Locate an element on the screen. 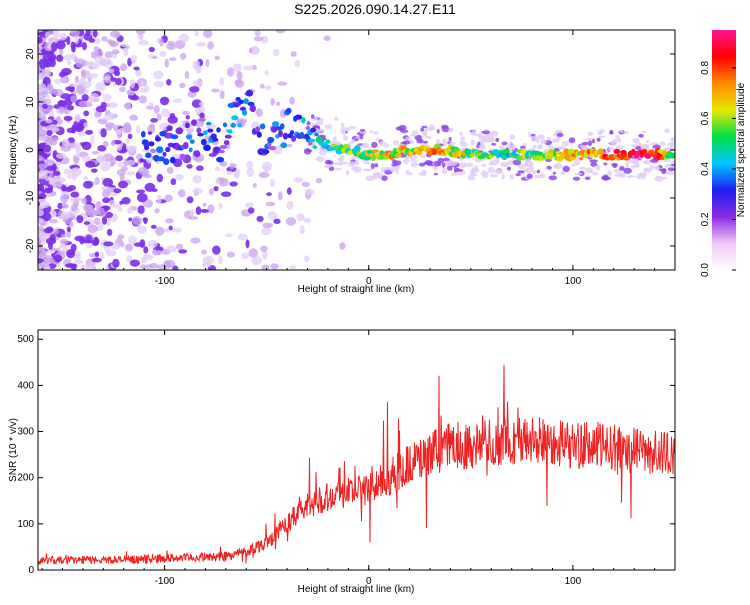  y-tick-label: 100 is located at coordinates (25, 524).